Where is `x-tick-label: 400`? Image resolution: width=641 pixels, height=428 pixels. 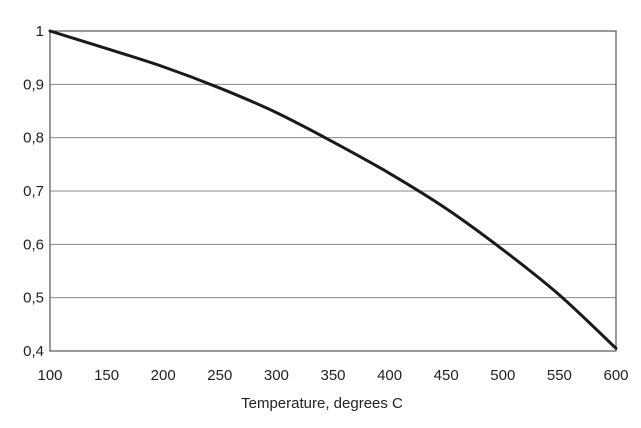 x-tick-label: 400 is located at coordinates (389, 375).